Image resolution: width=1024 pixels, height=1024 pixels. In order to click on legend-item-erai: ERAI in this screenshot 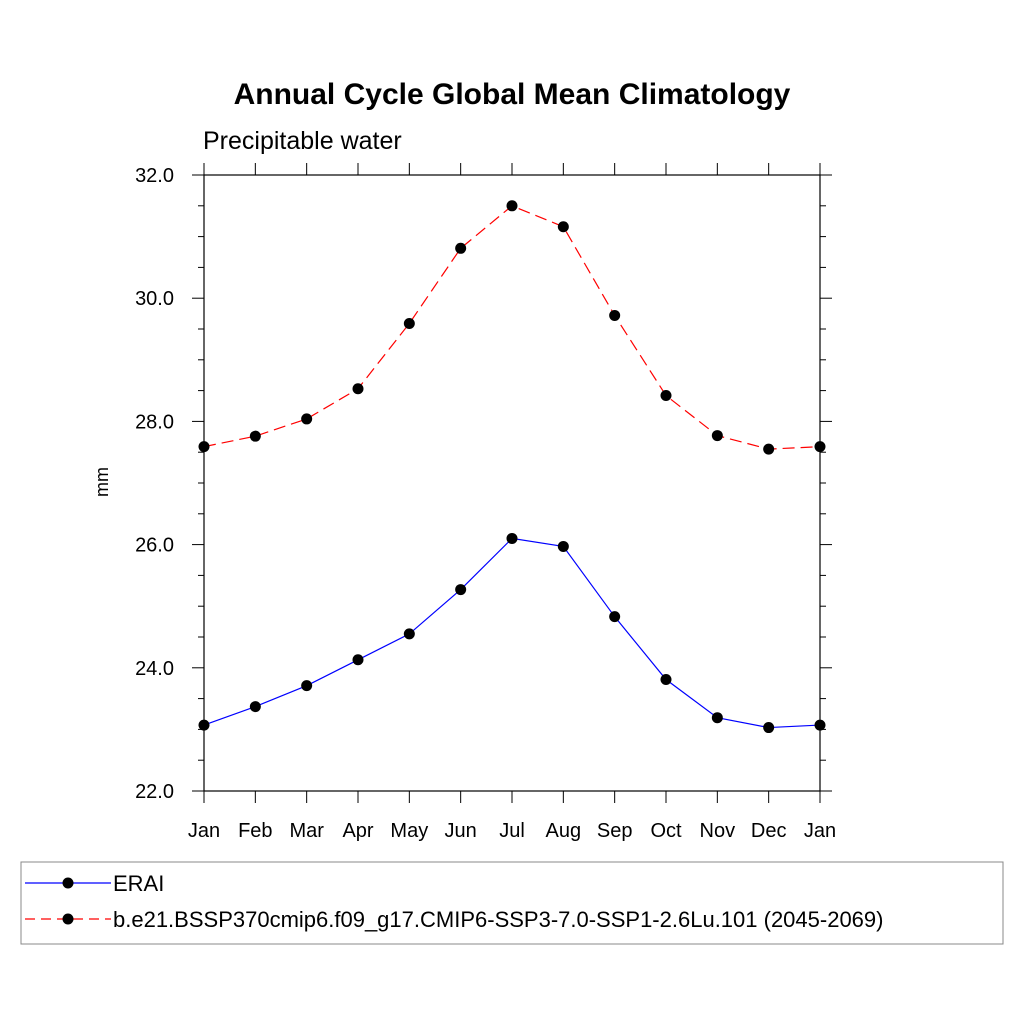, I will do `click(94, 883)`.